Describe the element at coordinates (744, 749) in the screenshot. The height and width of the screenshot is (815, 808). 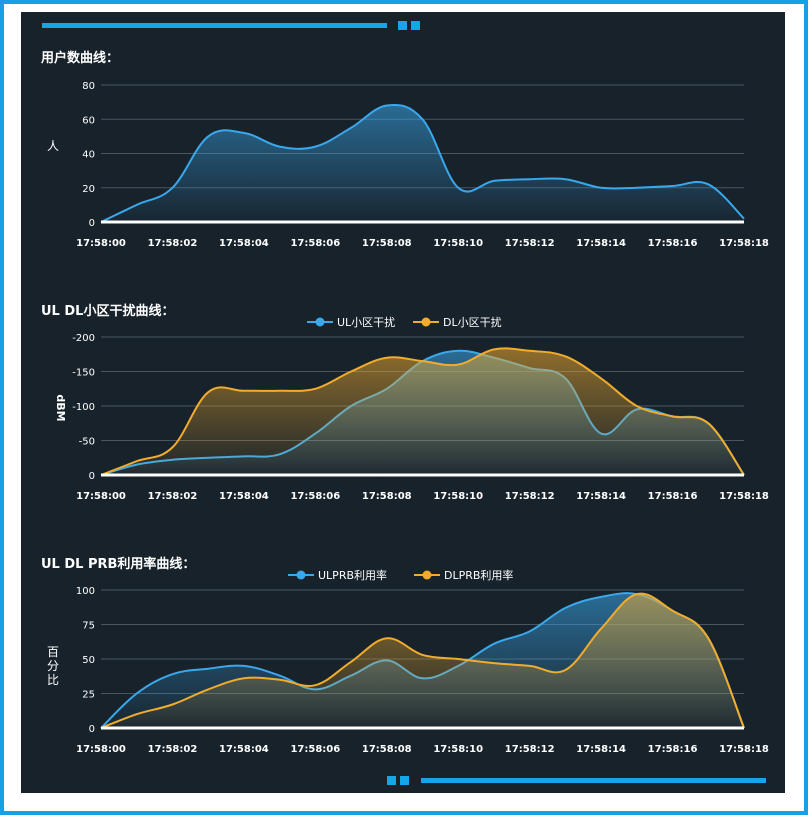
I see `chart3-x-tick-label: 17:58:18` at that location.